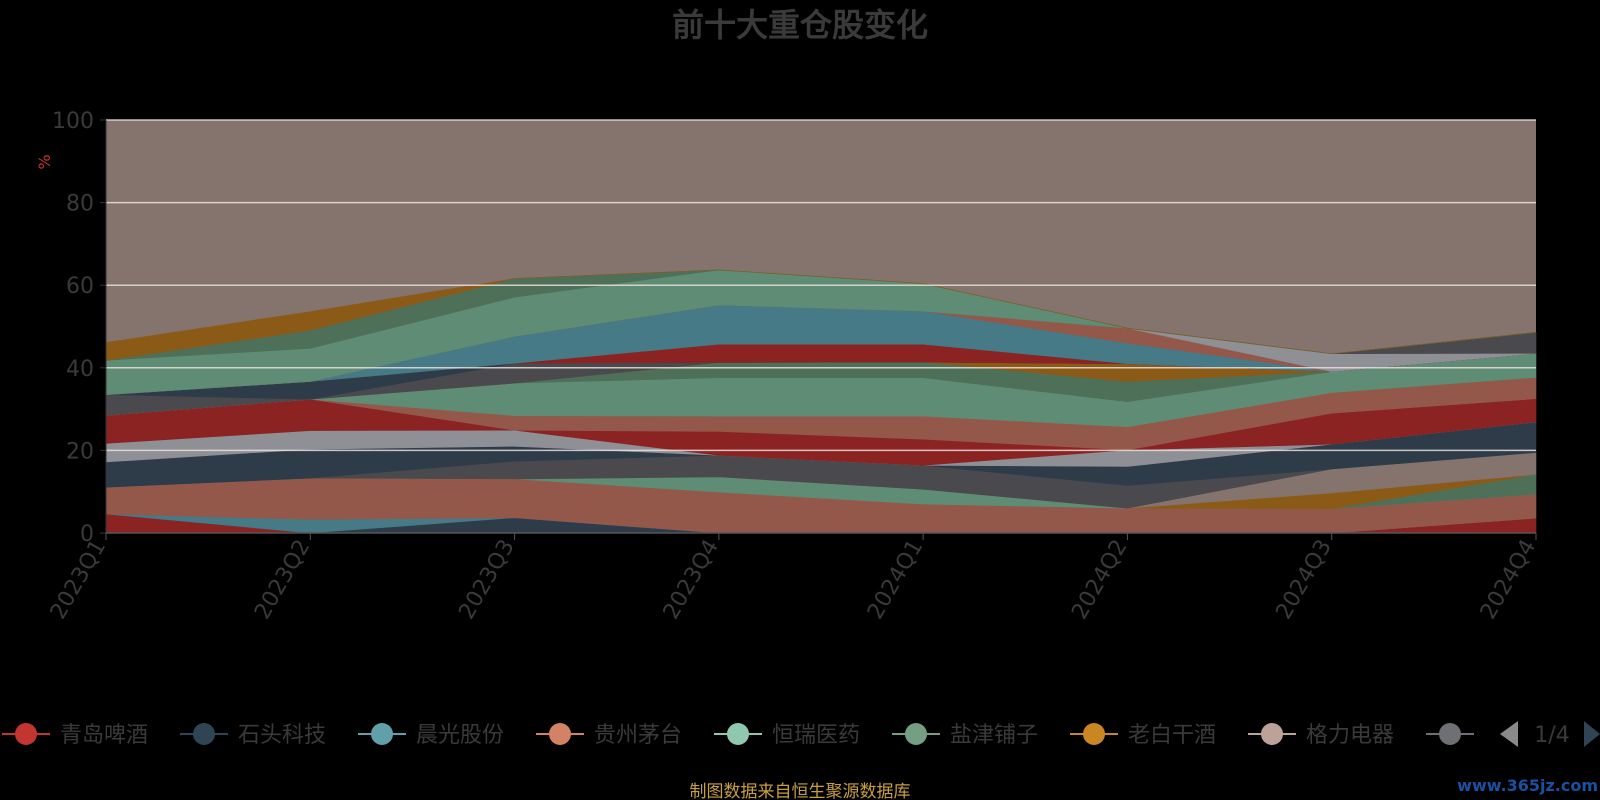  I want to click on x-tick-label: 2024Q2, so click(1099, 580).